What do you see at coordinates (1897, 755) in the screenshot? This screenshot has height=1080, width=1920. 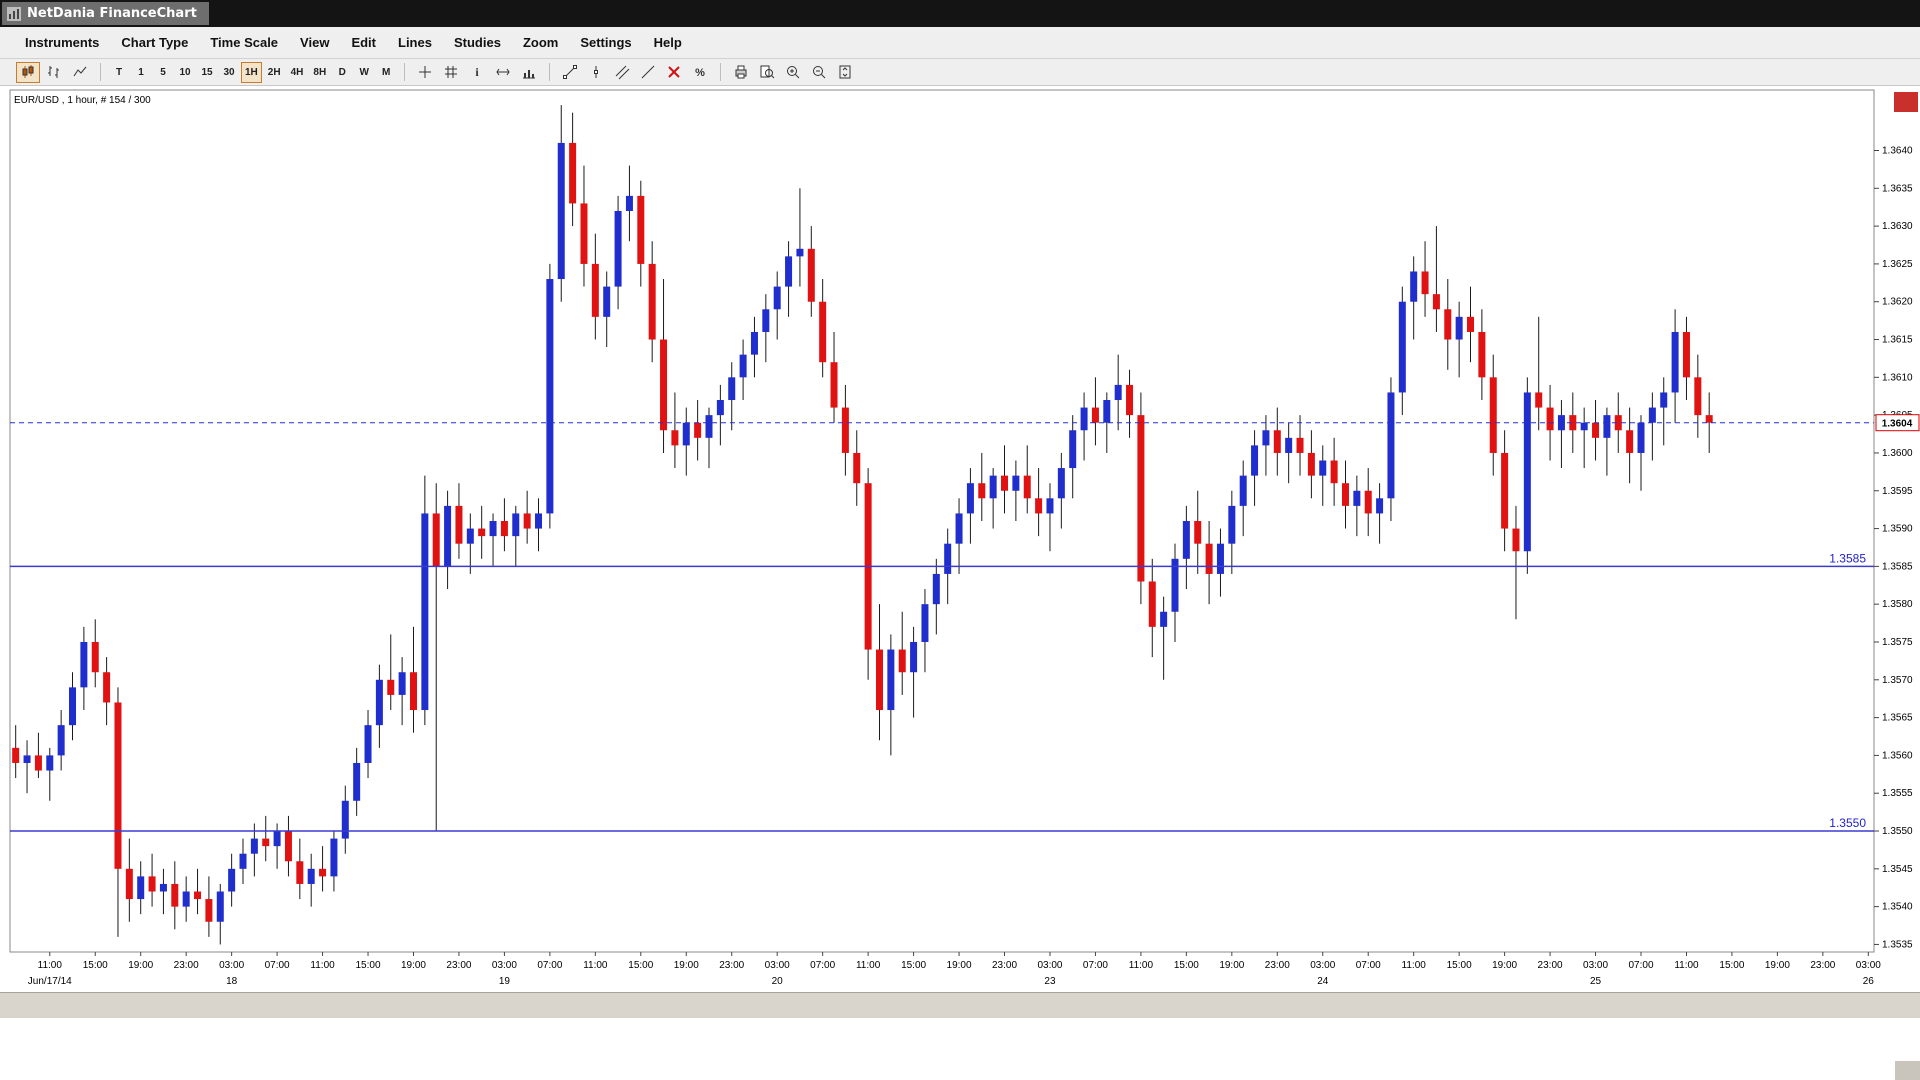 I see `y-axis-label: 1.3560` at bounding box center [1897, 755].